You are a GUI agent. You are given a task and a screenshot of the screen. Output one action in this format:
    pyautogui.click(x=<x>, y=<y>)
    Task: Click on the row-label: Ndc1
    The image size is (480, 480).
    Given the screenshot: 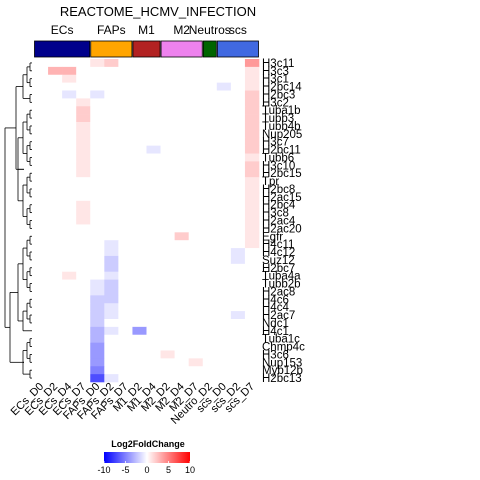 What is the action you would take?
    pyautogui.click(x=275, y=324)
    